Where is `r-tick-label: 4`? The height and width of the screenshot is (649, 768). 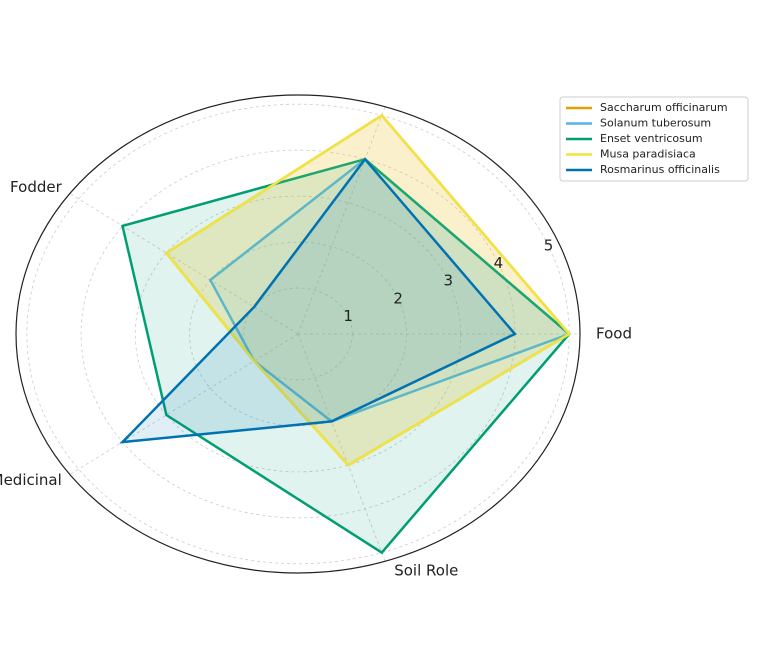
r-tick-label: 4 is located at coordinates (499, 263).